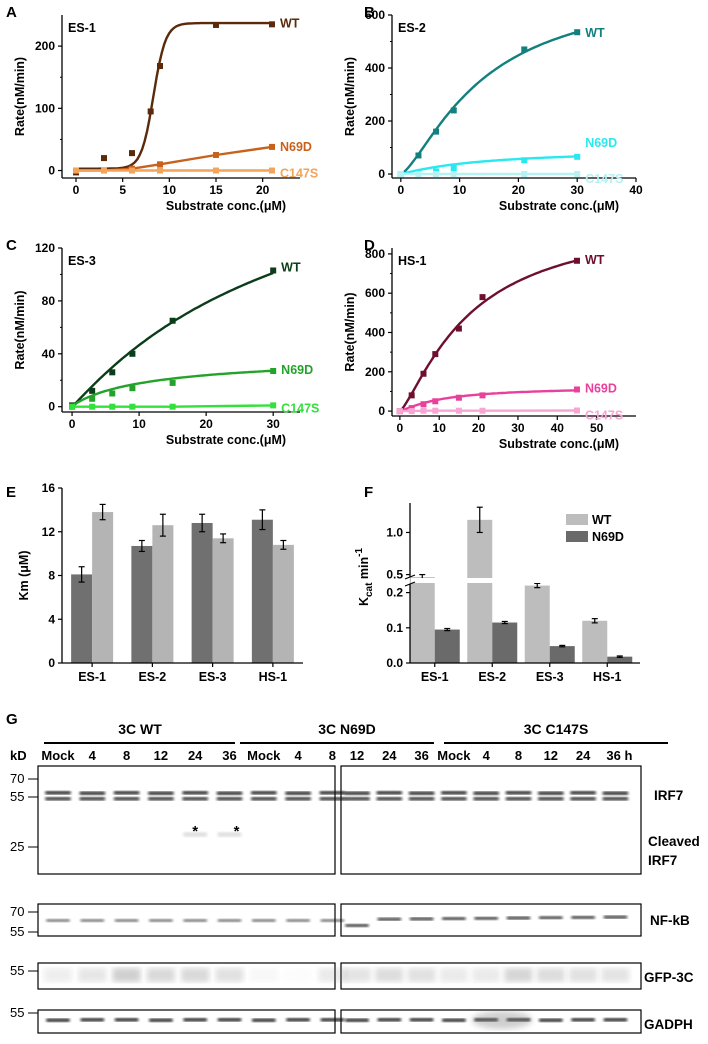 The width and height of the screenshot is (708, 1044). I want to click on y-axis-title: Rate(nM/min), so click(350, 96).